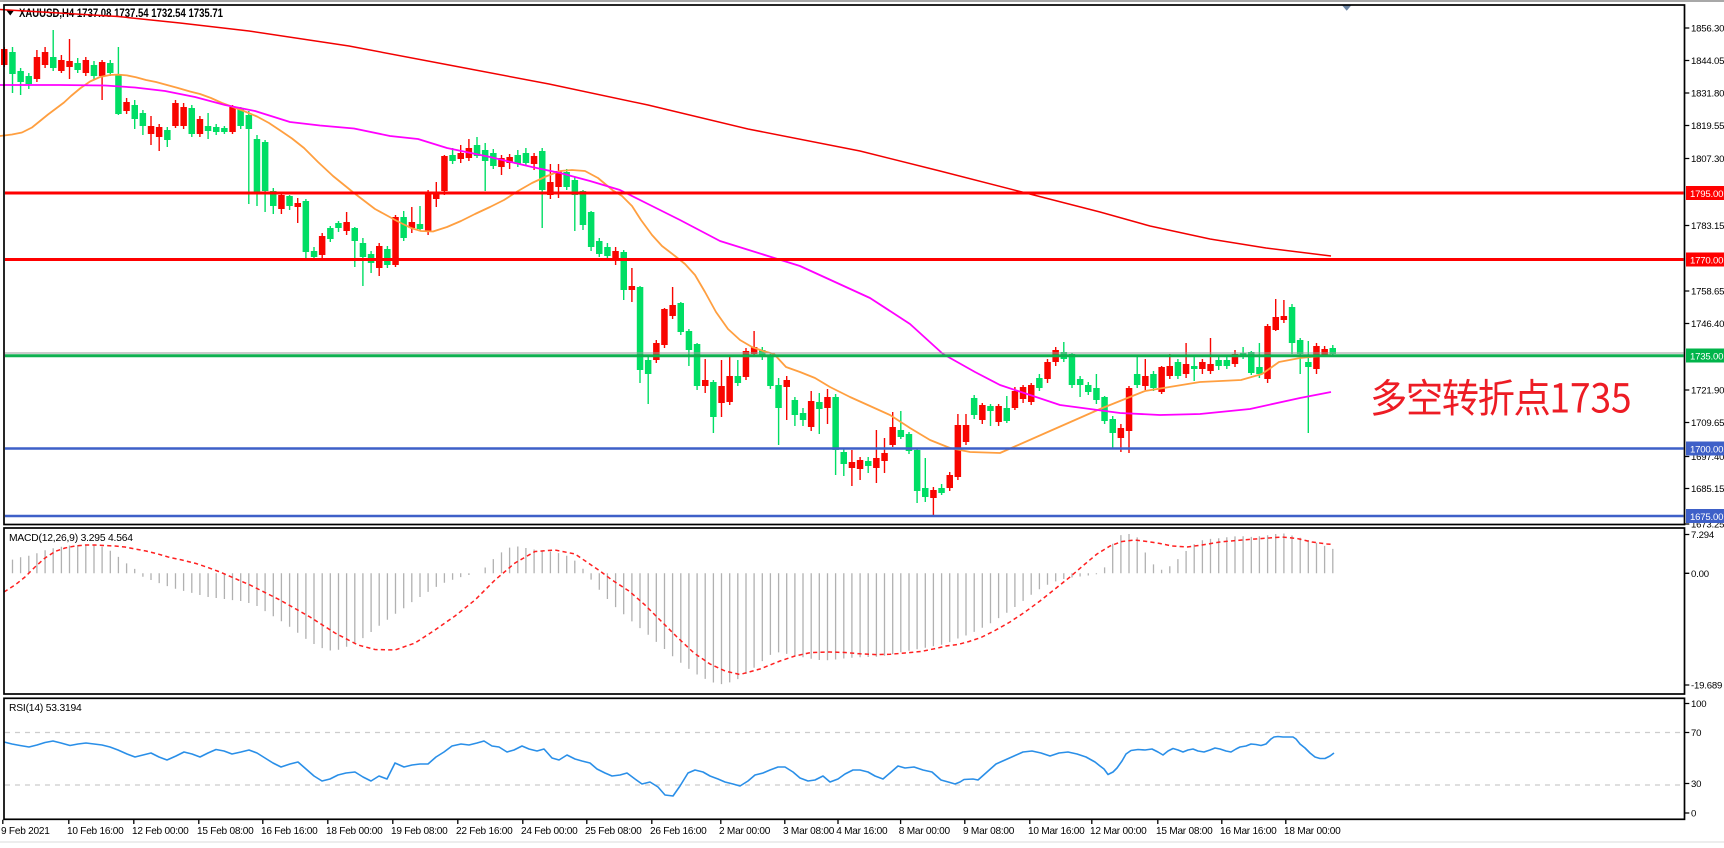 This screenshot has width=1724, height=848. I want to click on svg-text: RSI(14) 53.3194, so click(45, 708).